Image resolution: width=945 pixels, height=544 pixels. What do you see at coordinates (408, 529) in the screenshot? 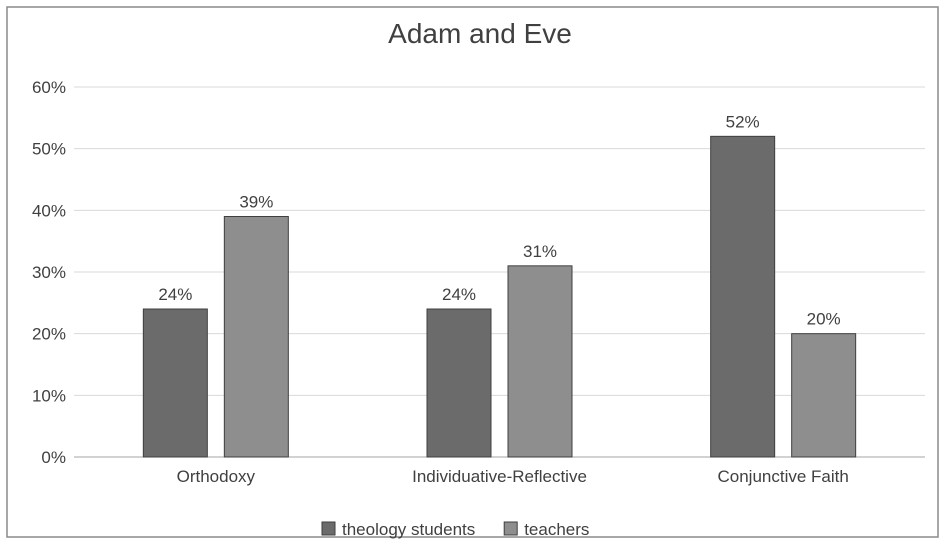
I see `legend-label: theology students` at bounding box center [408, 529].